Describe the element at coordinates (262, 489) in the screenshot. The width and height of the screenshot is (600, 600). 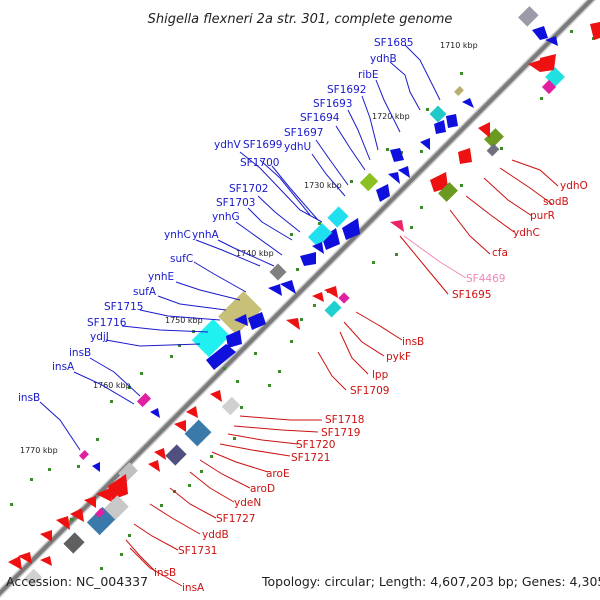
I see `gene-label: aroD` at that location.